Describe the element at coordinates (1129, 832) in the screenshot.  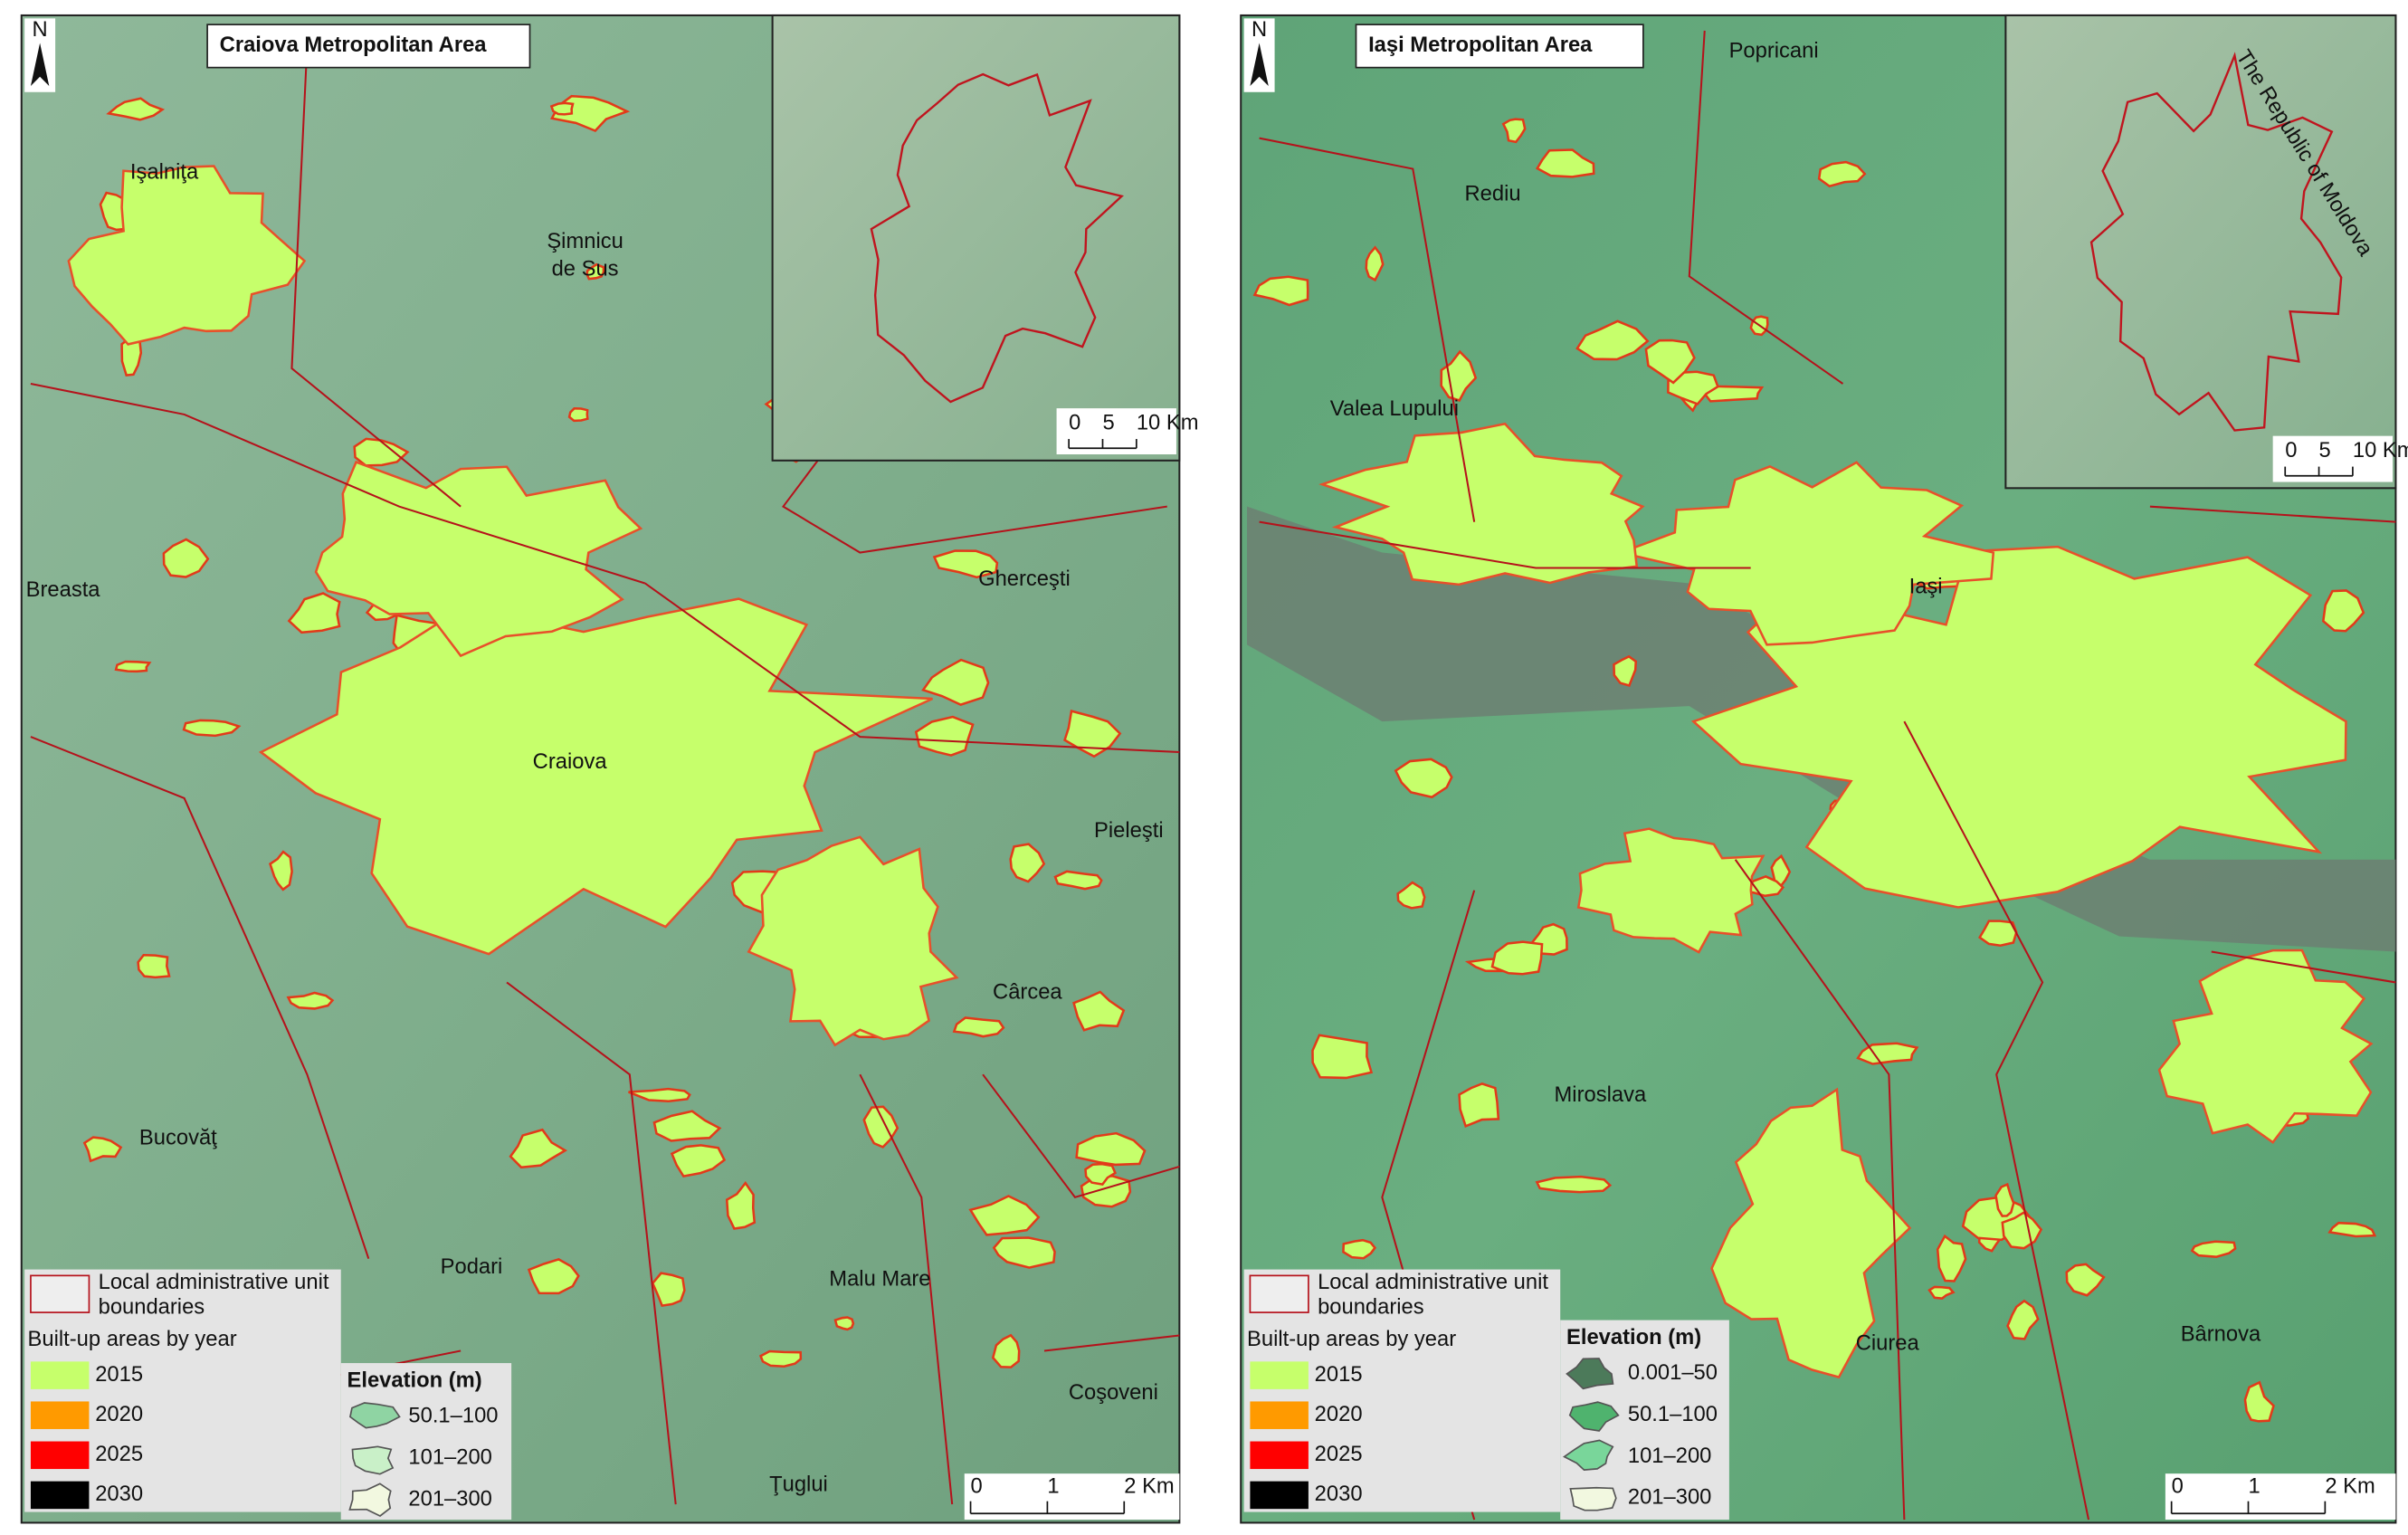
I see `place-label-line: Pieleşti` at that location.